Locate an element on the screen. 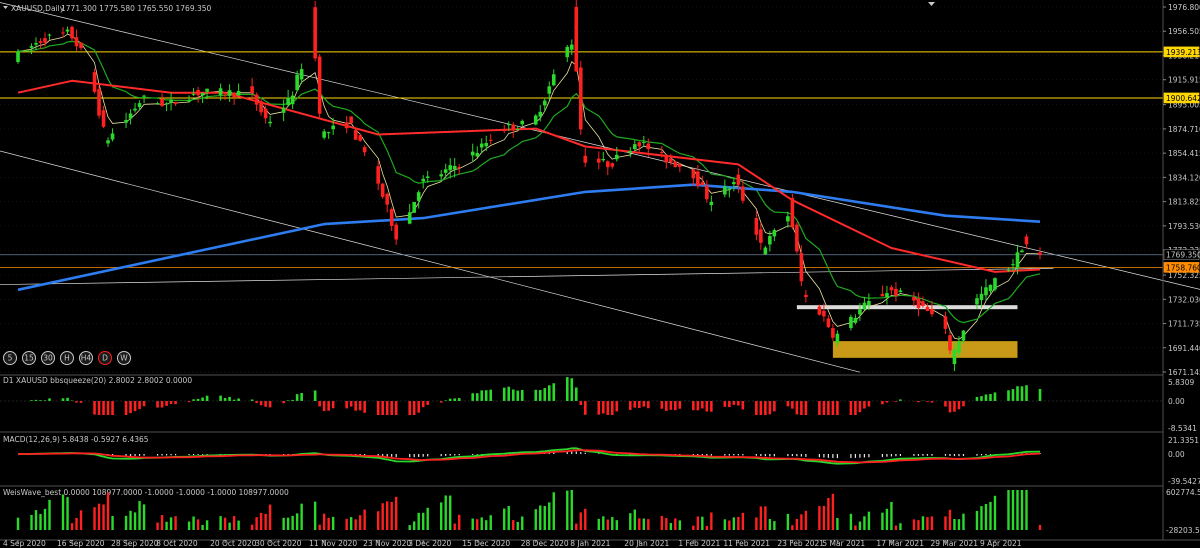 The height and width of the screenshot is (548, 1200). timeframe-button-w: W is located at coordinates (124, 358).